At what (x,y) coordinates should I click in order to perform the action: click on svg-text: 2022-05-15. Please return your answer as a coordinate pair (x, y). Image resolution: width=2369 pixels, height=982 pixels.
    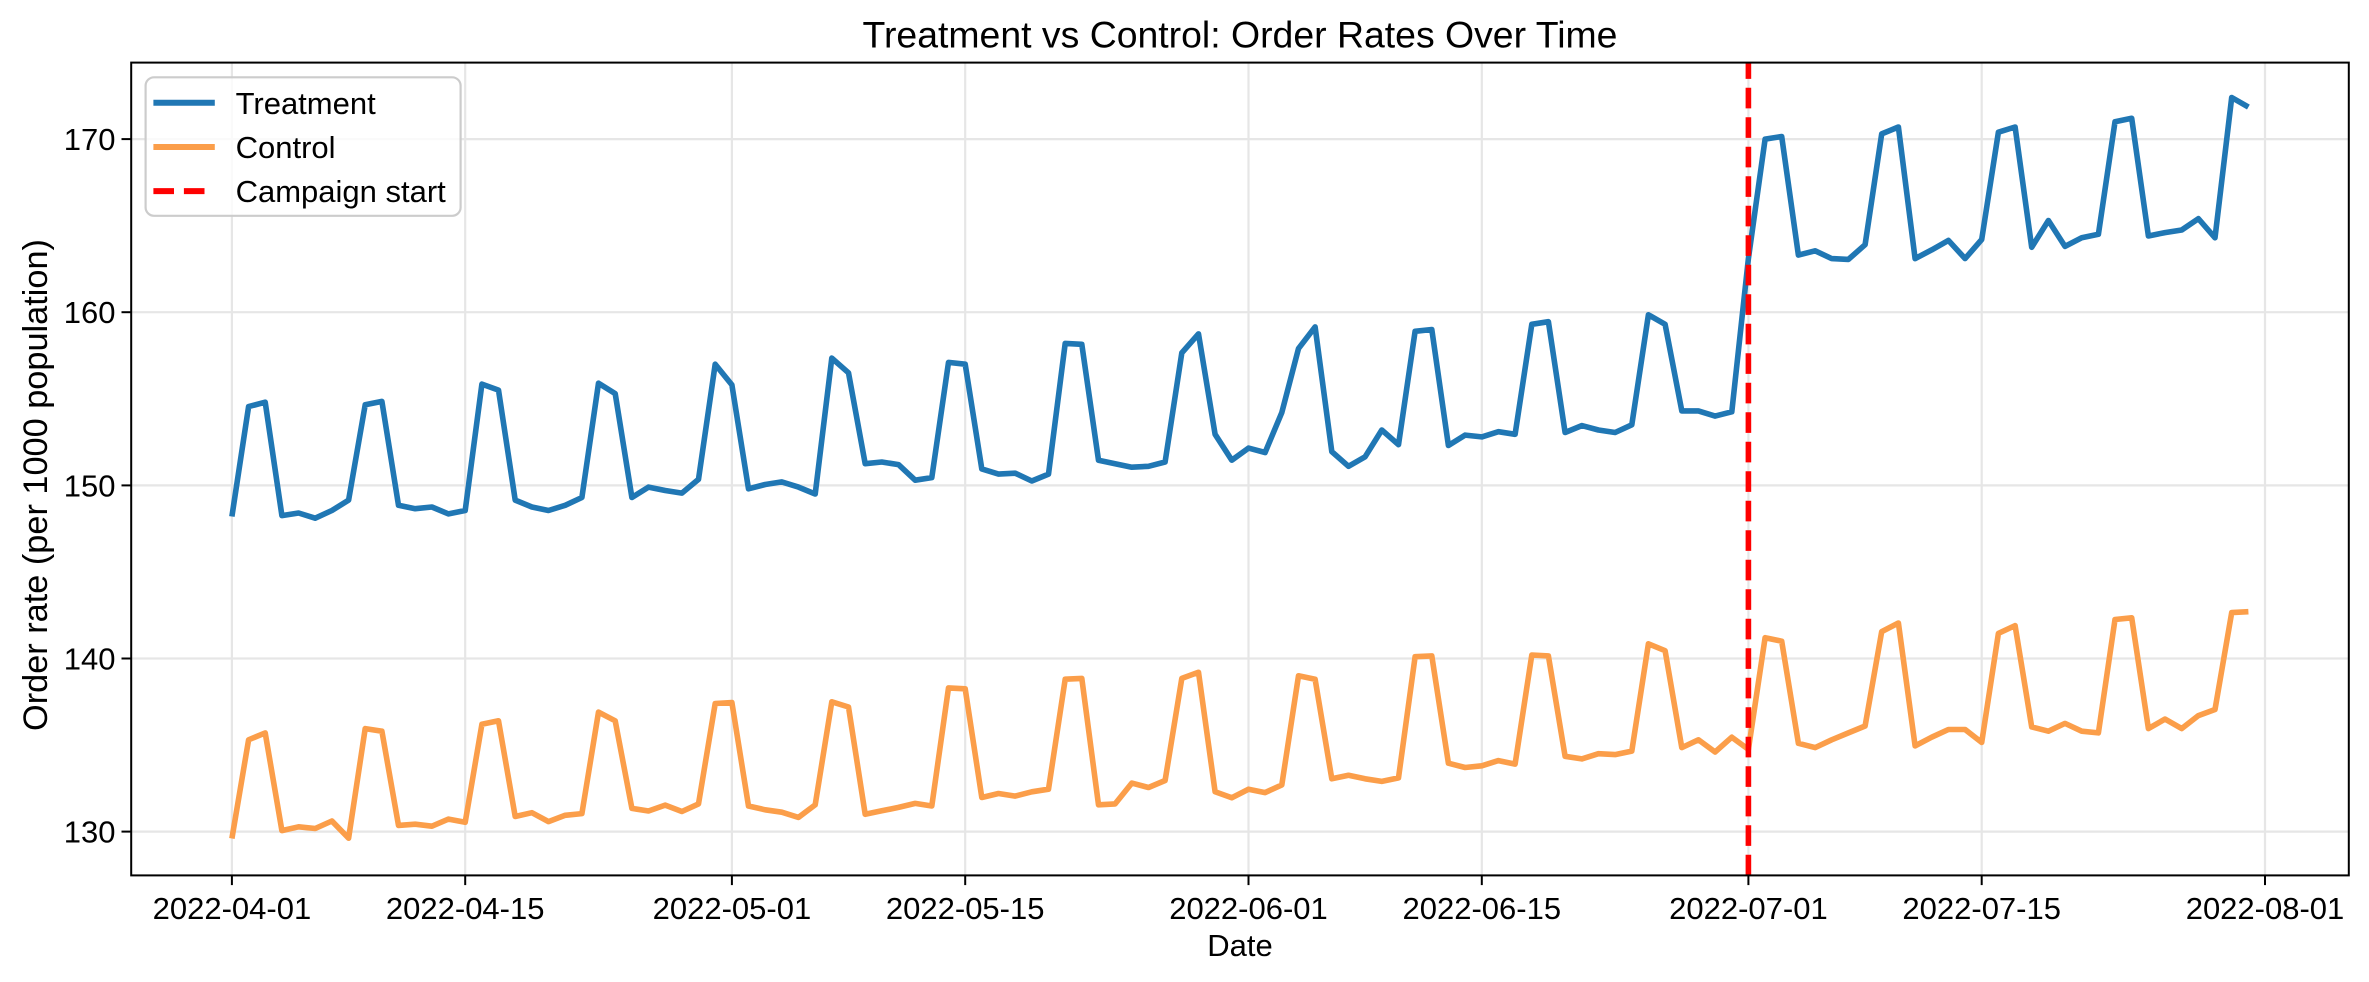
    Looking at the image, I should click on (965, 908).